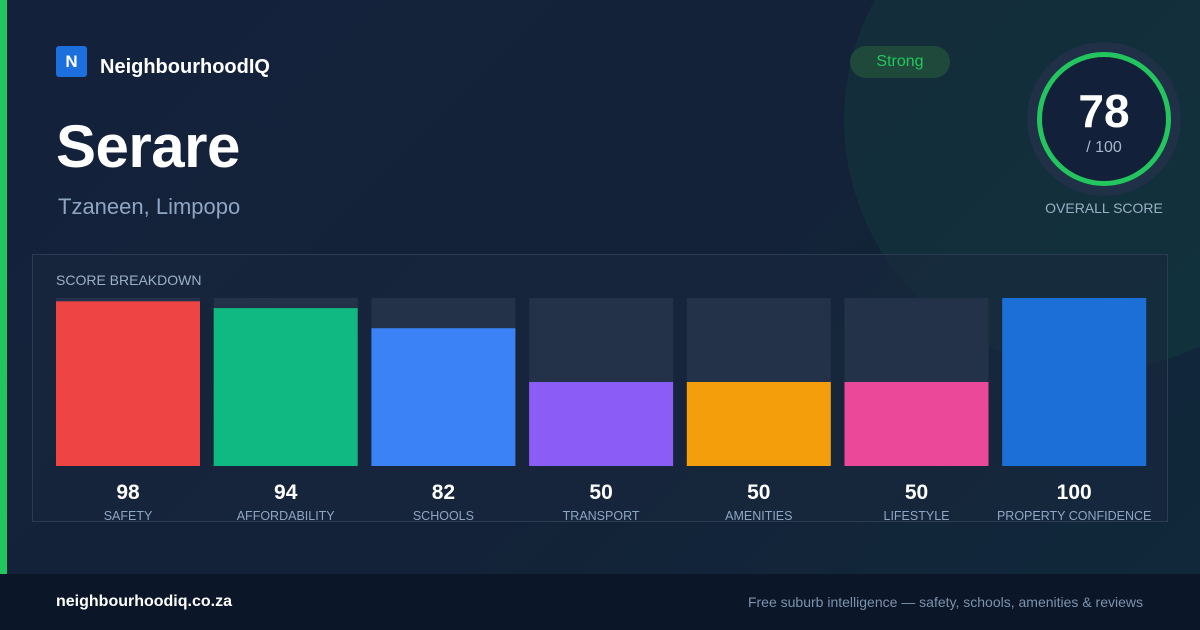 This screenshot has width=1200, height=630. What do you see at coordinates (286, 516) in the screenshot?
I see `bar-label-affordability: AFFORDABILITY` at bounding box center [286, 516].